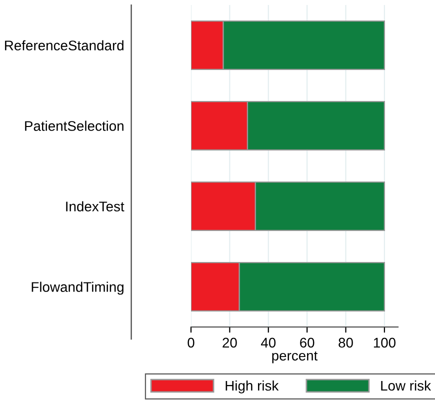 The height and width of the screenshot is (410, 435). What do you see at coordinates (252, 387) in the screenshot?
I see `legend-label: High risk` at bounding box center [252, 387].